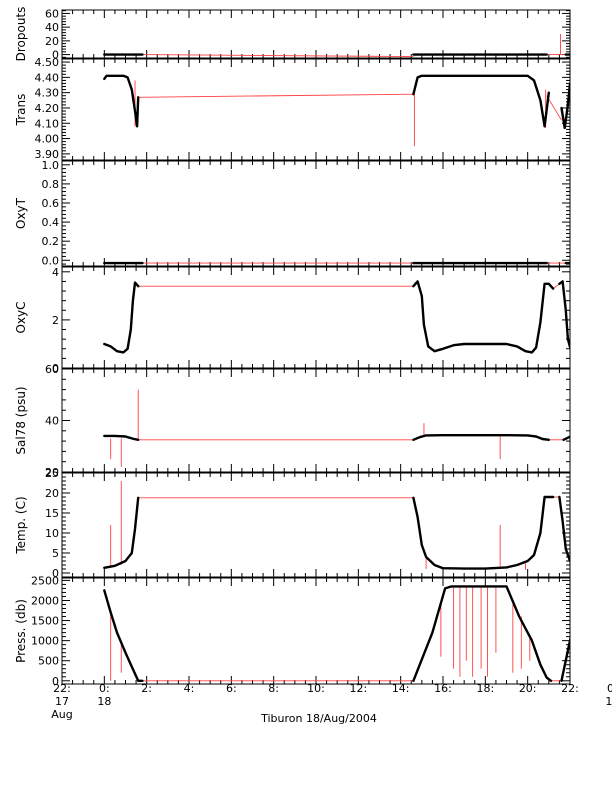 The width and height of the screenshot is (612, 785). What do you see at coordinates (21, 317) in the screenshot?
I see `y-axis-label-oxyc: OxyC` at bounding box center [21, 317].